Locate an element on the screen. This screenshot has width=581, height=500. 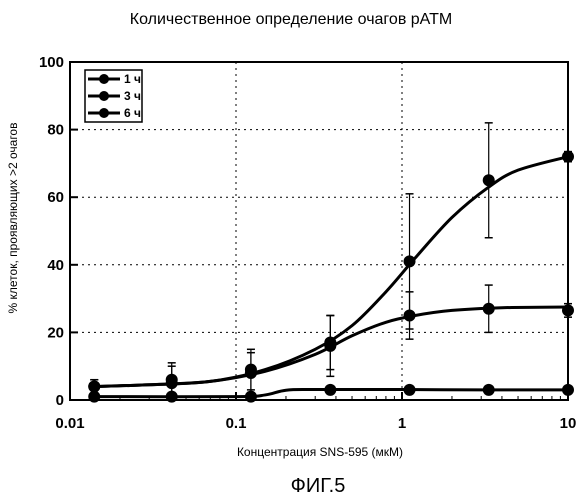
y-tick-label: 20 is located at coordinates (55, 332).